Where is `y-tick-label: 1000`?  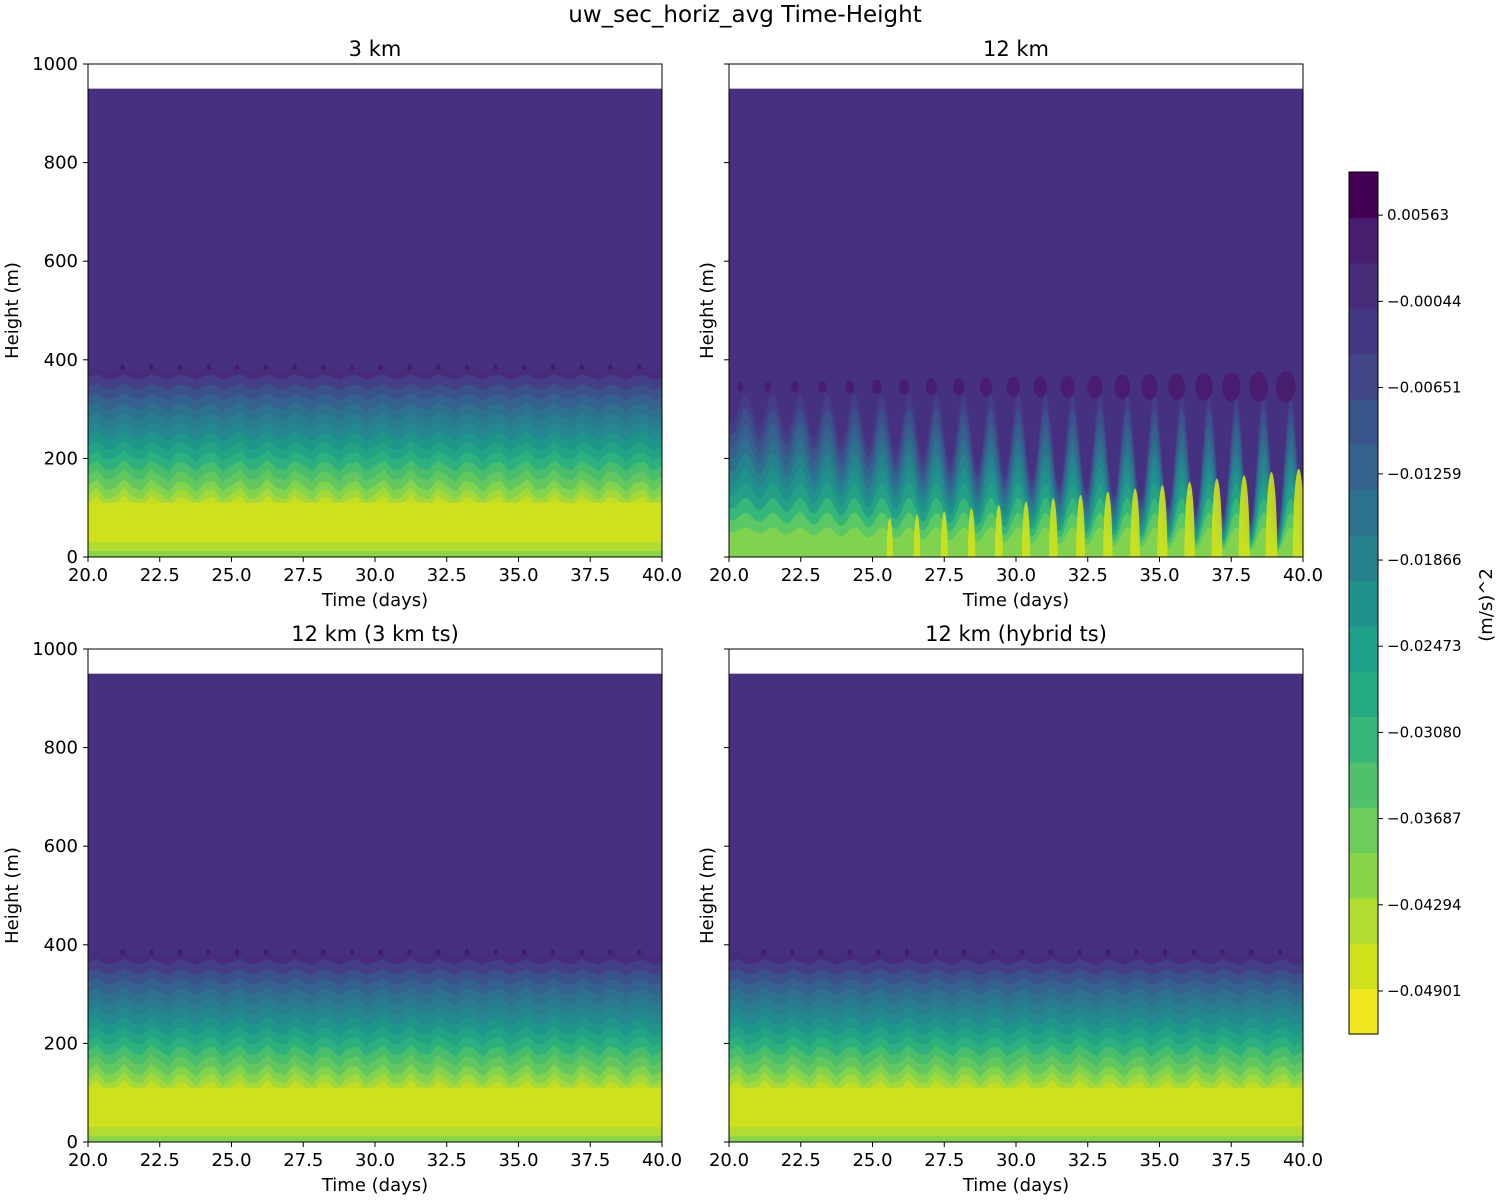
y-tick-label: 1000 is located at coordinates (55, 64).